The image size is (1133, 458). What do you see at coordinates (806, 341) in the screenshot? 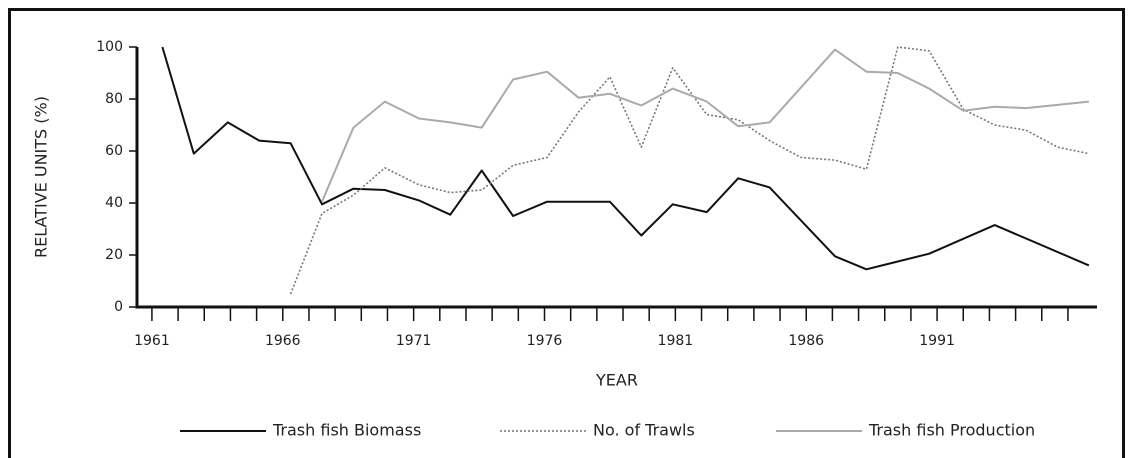
I see `x-tick-label: 1986` at bounding box center [806, 341].